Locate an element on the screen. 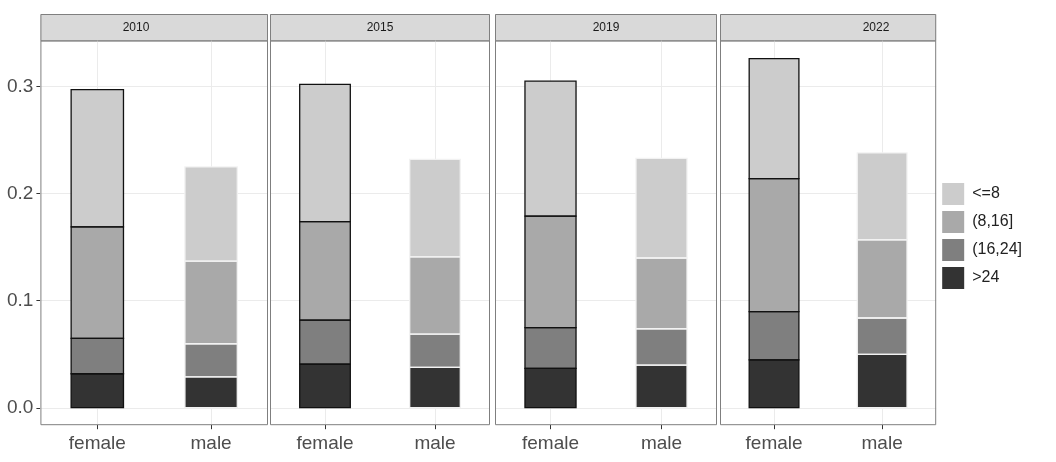 The image size is (1056, 462). y-tick-label: 0.0 is located at coordinates (20, 407).